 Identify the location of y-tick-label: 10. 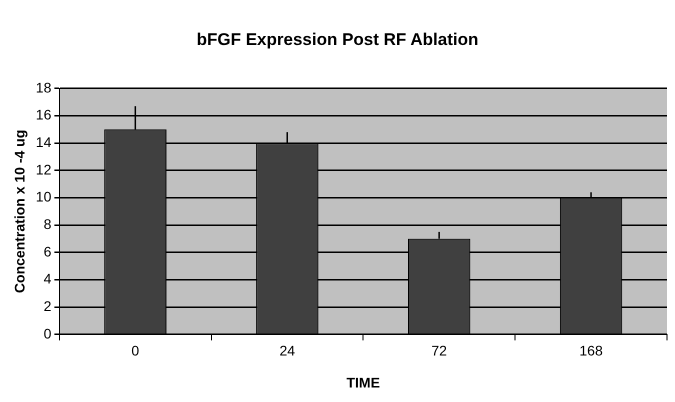
(44, 196).